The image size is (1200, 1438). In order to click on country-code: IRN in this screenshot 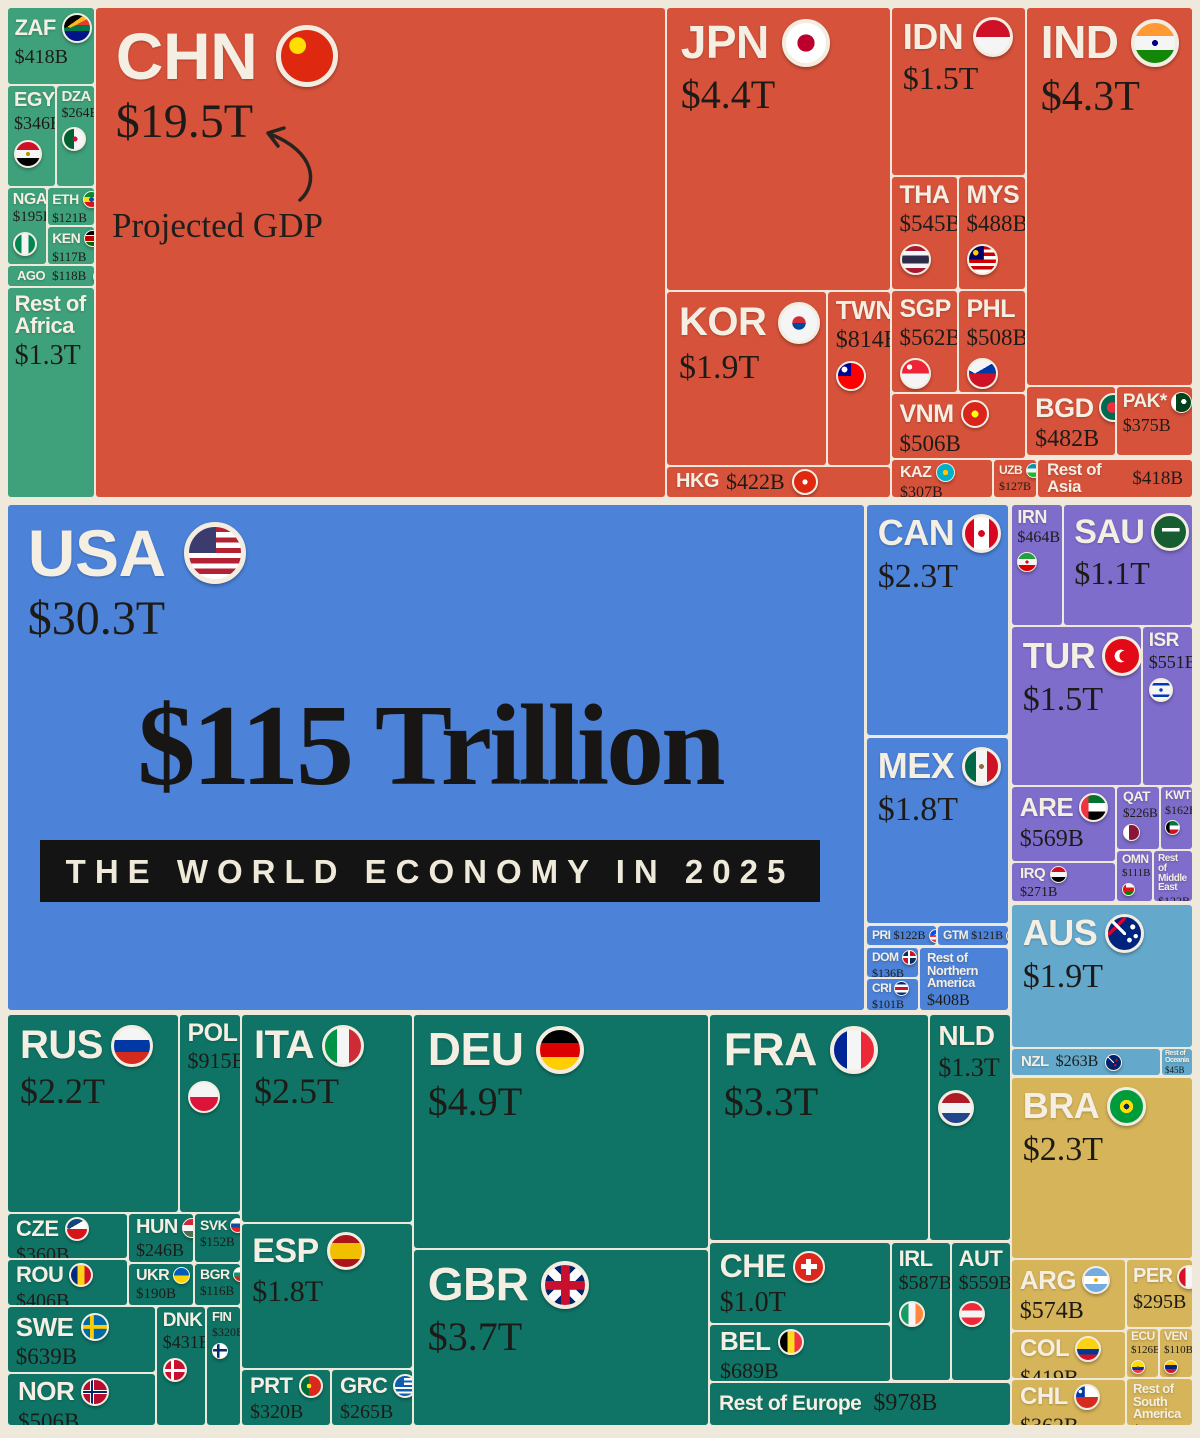, I will do `click(1032, 517)`.